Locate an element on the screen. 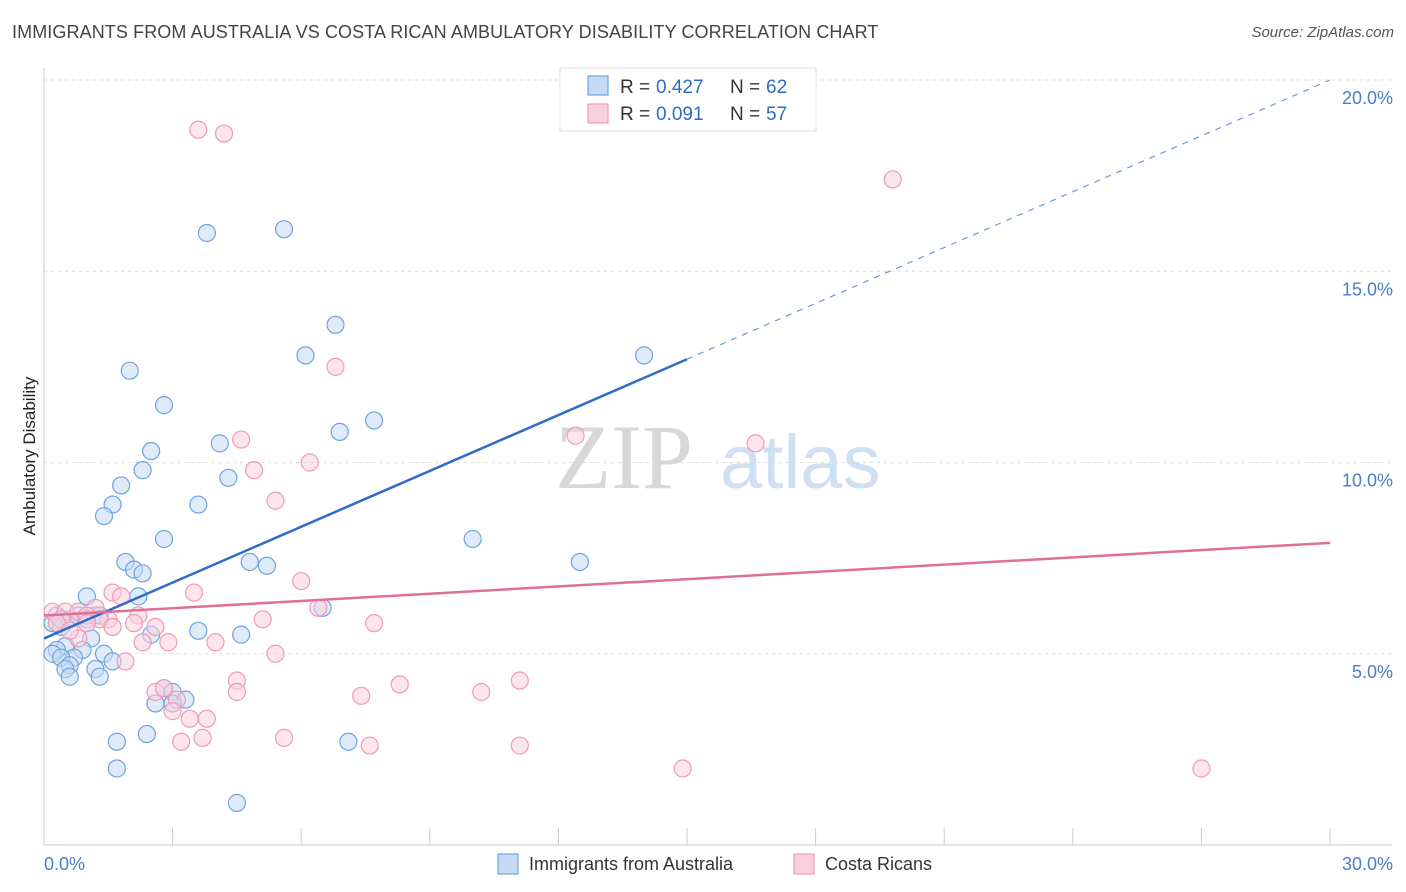 The height and width of the screenshot is (892, 1406). stats-n-label-0: N = is located at coordinates (747, 87).